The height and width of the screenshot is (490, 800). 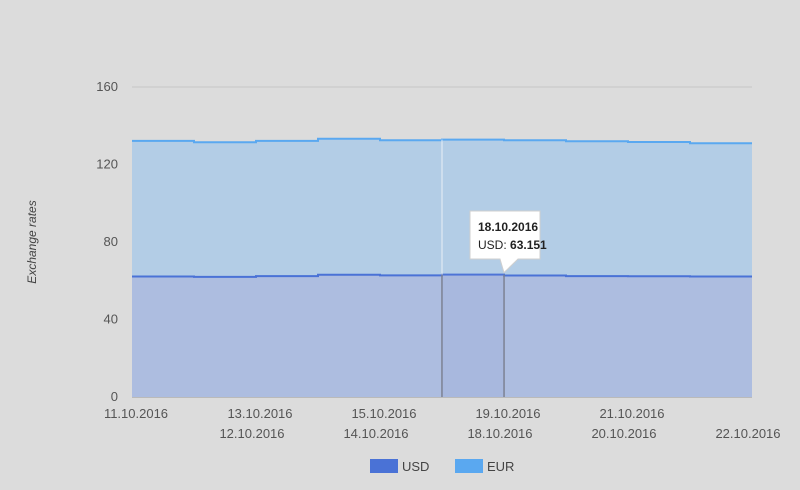 What do you see at coordinates (384, 466) in the screenshot?
I see `legend-swatch-usd` at bounding box center [384, 466].